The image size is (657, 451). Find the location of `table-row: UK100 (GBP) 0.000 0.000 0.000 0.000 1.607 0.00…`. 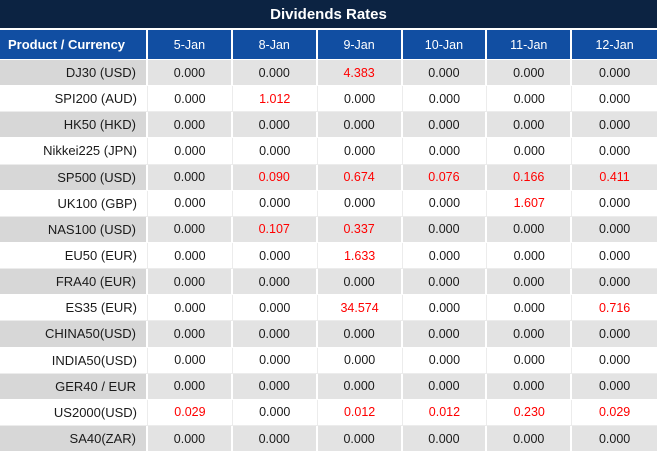

table-row: UK100 (GBP) 0.000 0.000 0.000 0.000 1.607 0.00… is located at coordinates (328, 203).